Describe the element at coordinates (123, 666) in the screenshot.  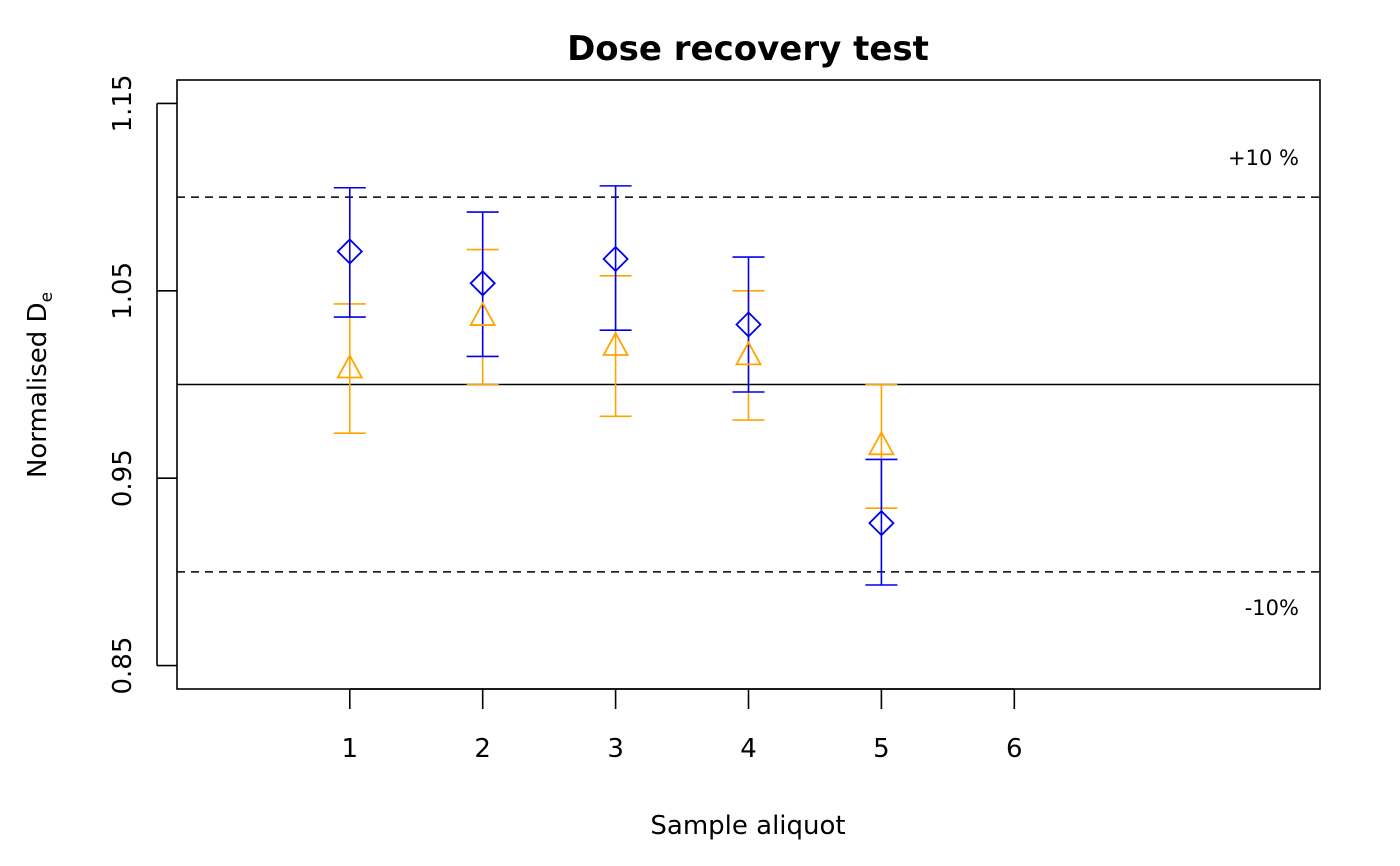
I see `y-tick-label: 0.85` at that location.